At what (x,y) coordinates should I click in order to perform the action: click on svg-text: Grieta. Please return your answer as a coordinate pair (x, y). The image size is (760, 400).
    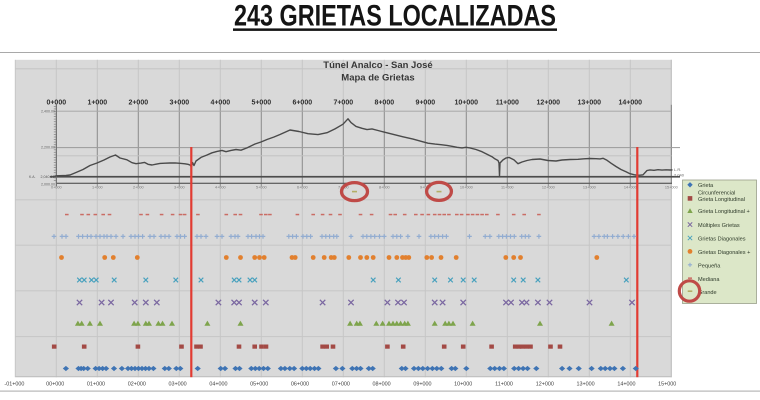
    Looking at the image, I should click on (706, 186).